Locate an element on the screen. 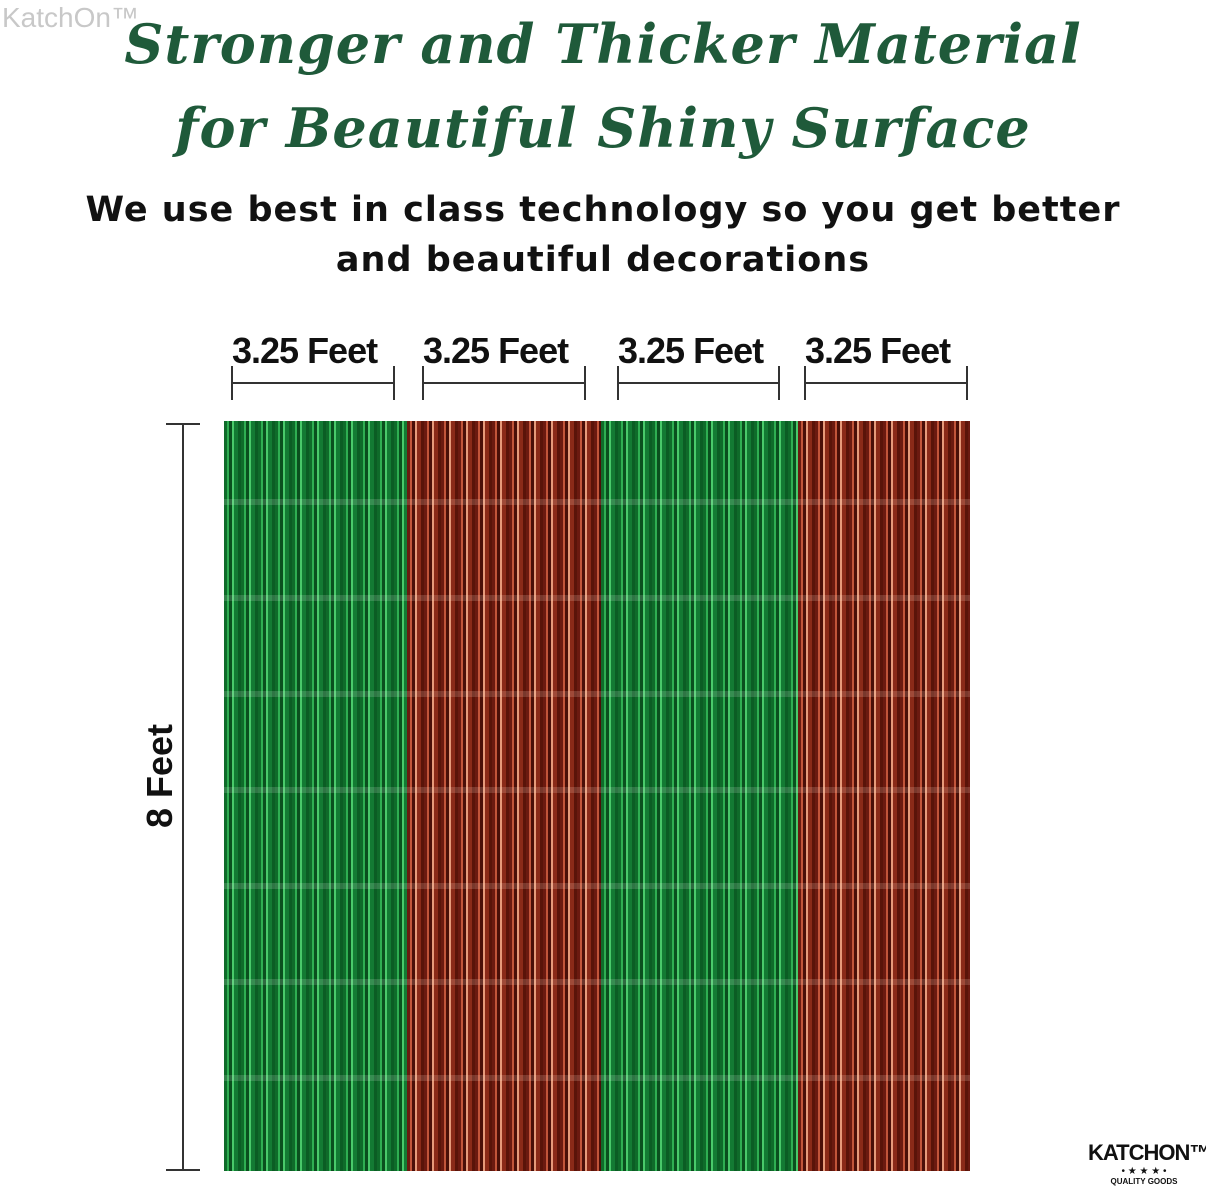 The height and width of the screenshot is (1203, 1206). subheadline-line-2: and beautiful decorations is located at coordinates (603, 260).